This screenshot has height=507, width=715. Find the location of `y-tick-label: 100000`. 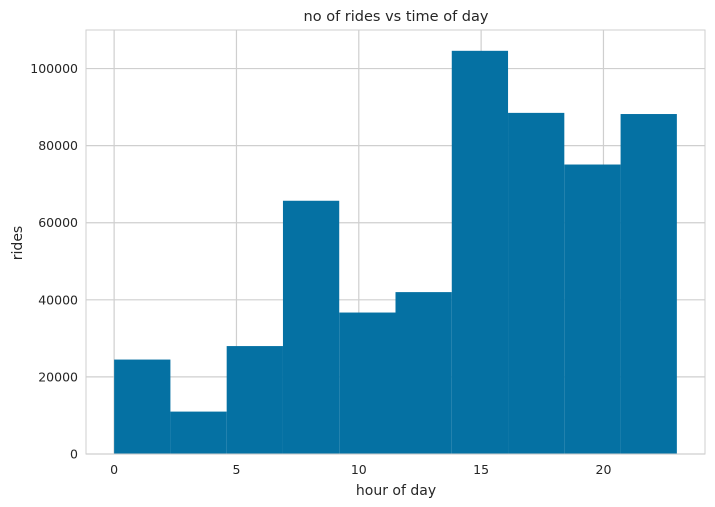

y-tick-label: 100000 is located at coordinates (54, 68).